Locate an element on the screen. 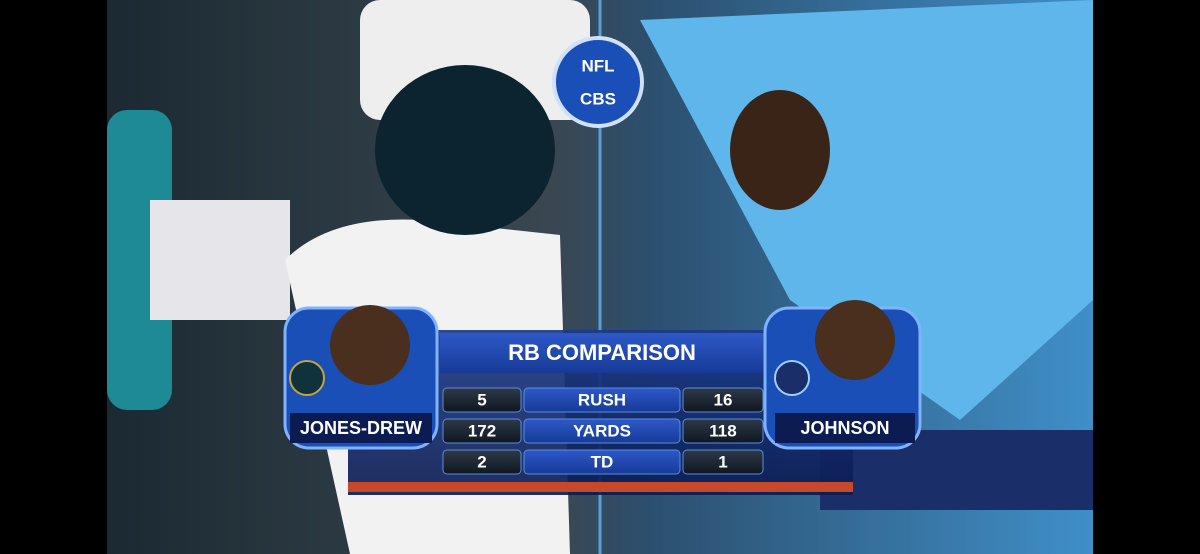  right-name-box is located at coordinates (845, 428).